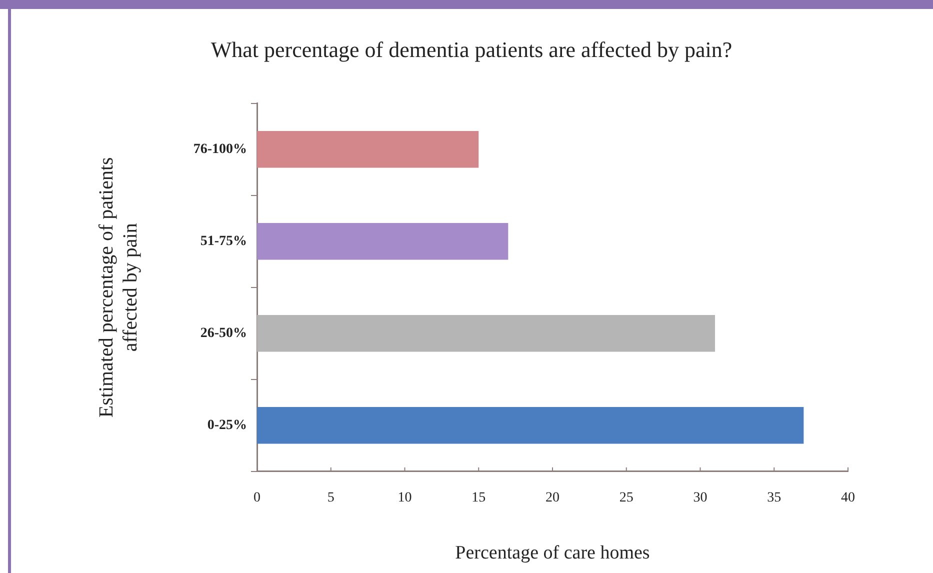 The image size is (933, 573). What do you see at coordinates (405, 498) in the screenshot?
I see `x-tick-label: 10` at bounding box center [405, 498].